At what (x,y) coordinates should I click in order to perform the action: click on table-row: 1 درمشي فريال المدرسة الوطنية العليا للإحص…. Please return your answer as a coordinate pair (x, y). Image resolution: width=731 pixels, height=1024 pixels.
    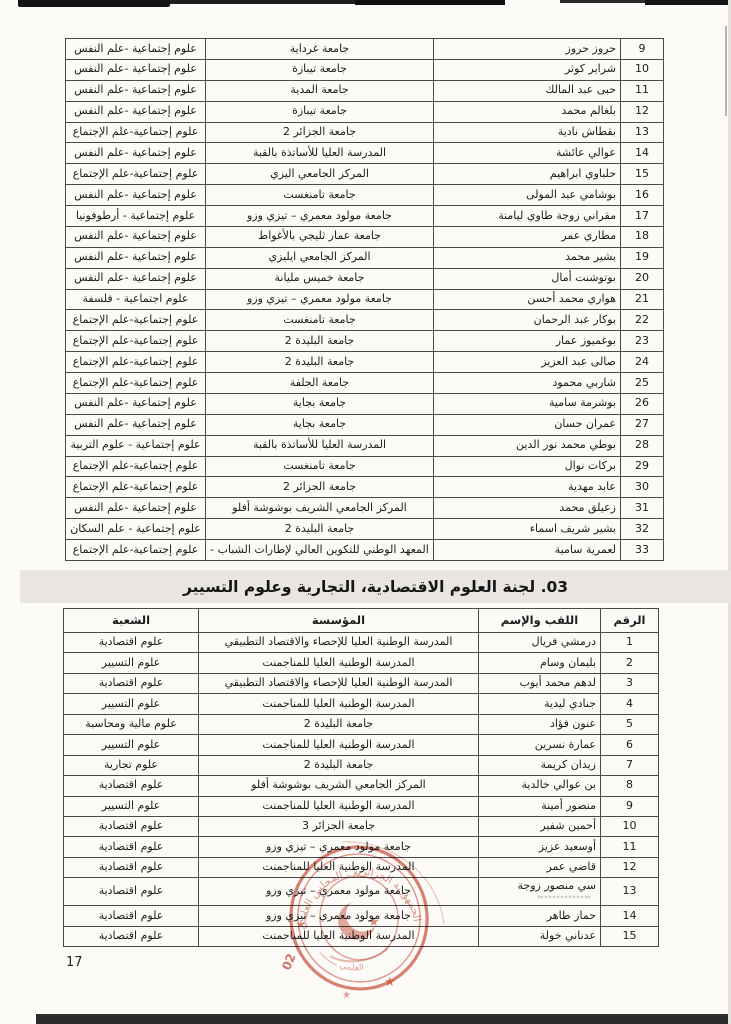
    Looking at the image, I should click on (361, 642).